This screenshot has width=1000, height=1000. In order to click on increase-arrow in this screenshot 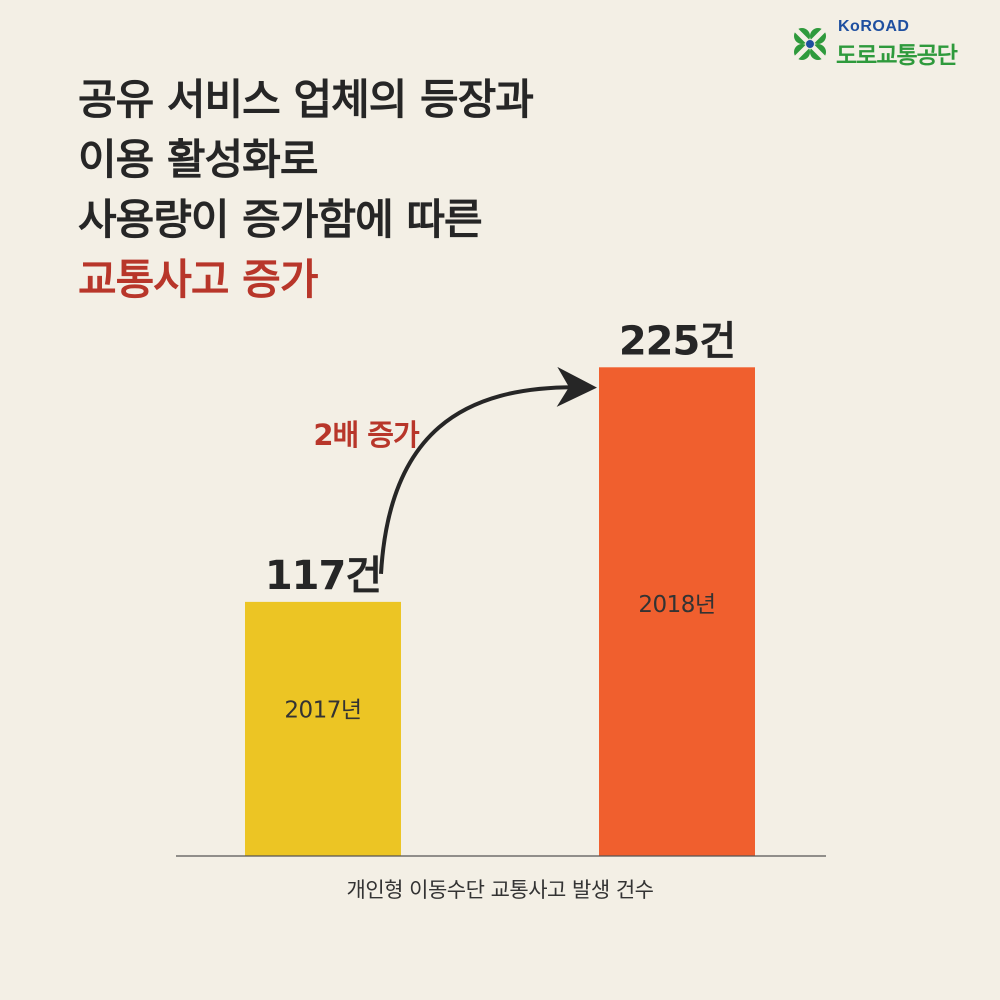, I will do `click(488, 470)`.